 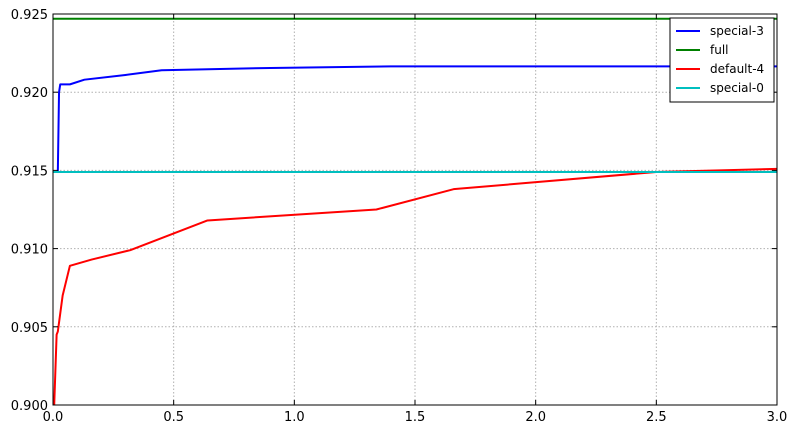 What do you see at coordinates (29, 171) in the screenshot?
I see `y-tick-label: 0.915` at bounding box center [29, 171].